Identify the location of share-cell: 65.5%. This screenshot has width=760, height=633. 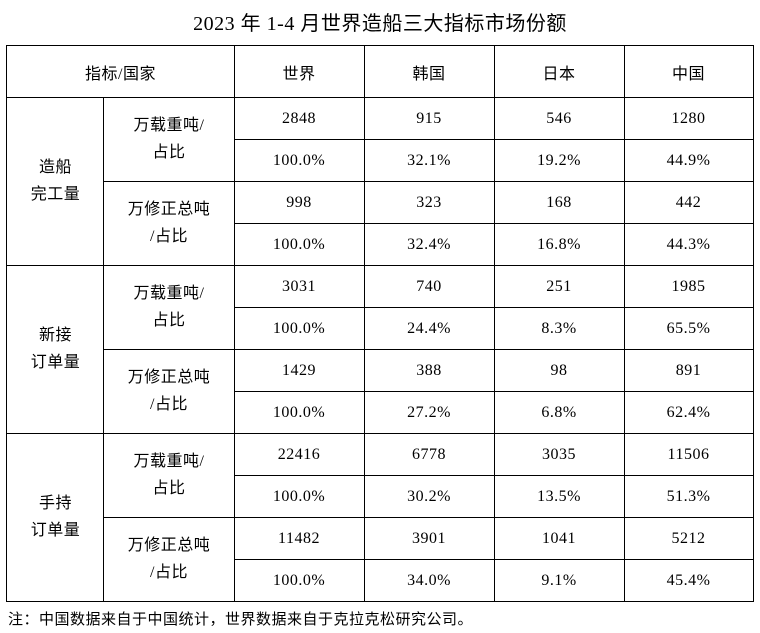
(688, 328).